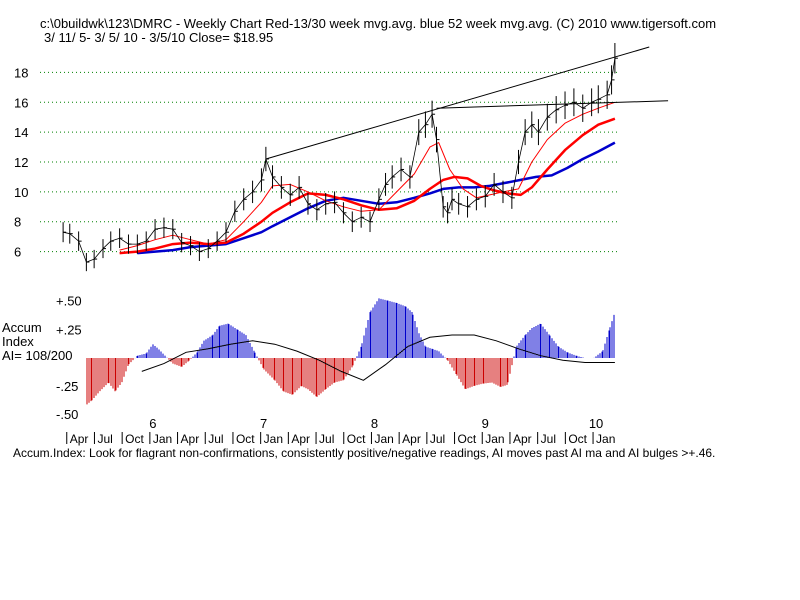  Describe the element at coordinates (67, 386) in the screenshot. I see `ai-y-tick-label: -.25` at that location.